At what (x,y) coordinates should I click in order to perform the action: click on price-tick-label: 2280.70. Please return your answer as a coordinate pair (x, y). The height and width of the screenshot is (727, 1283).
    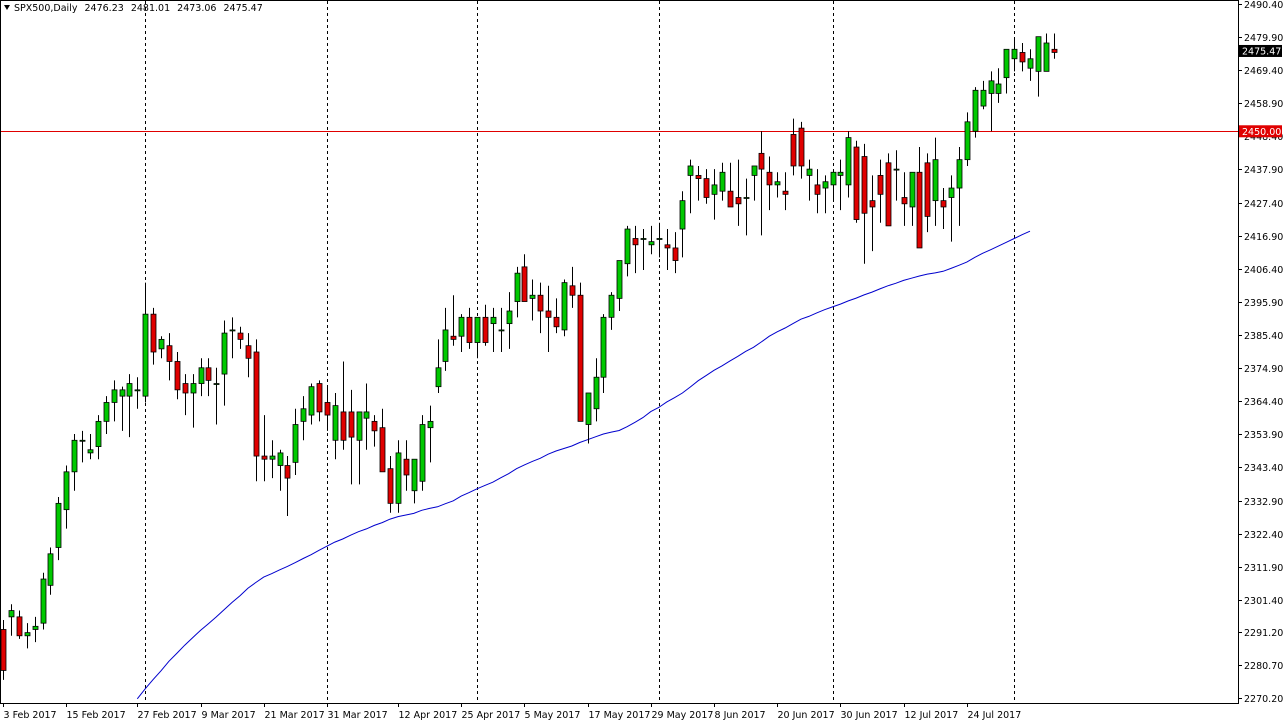
    Looking at the image, I should click on (1263, 666).